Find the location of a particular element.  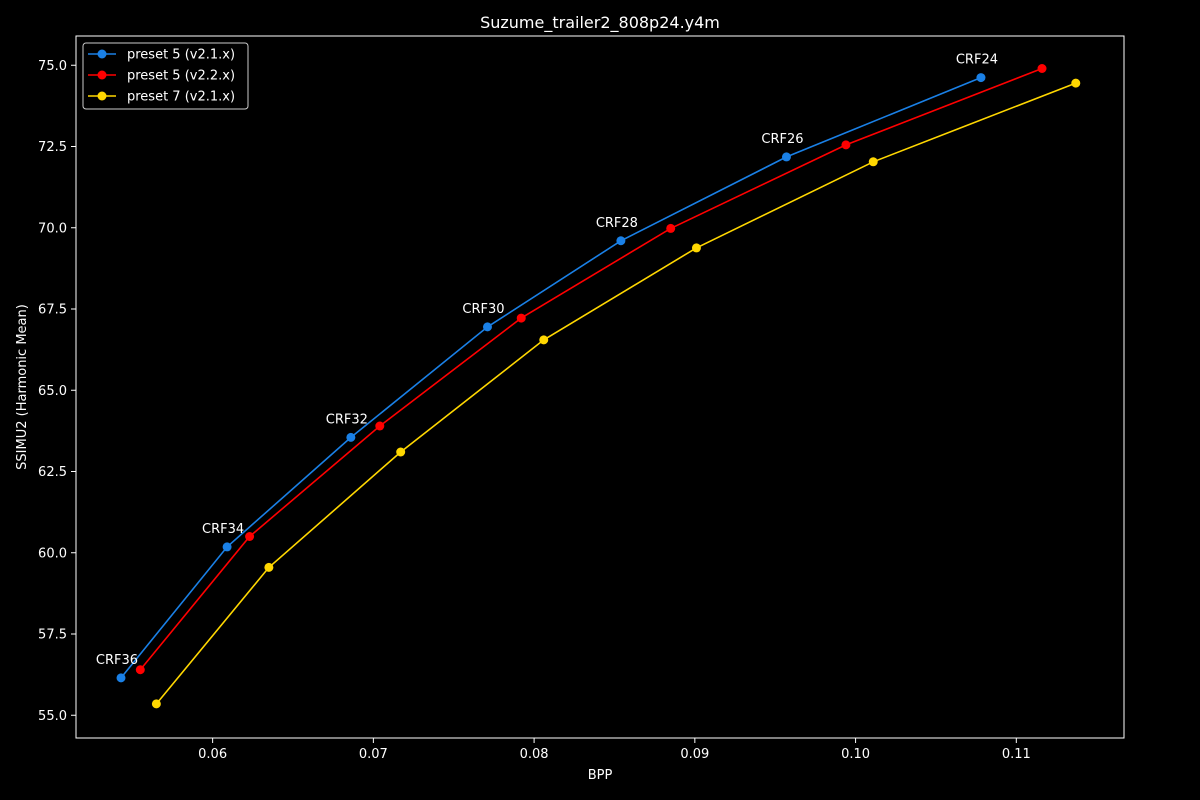

crf-annotation: CRF30 is located at coordinates (483, 309).